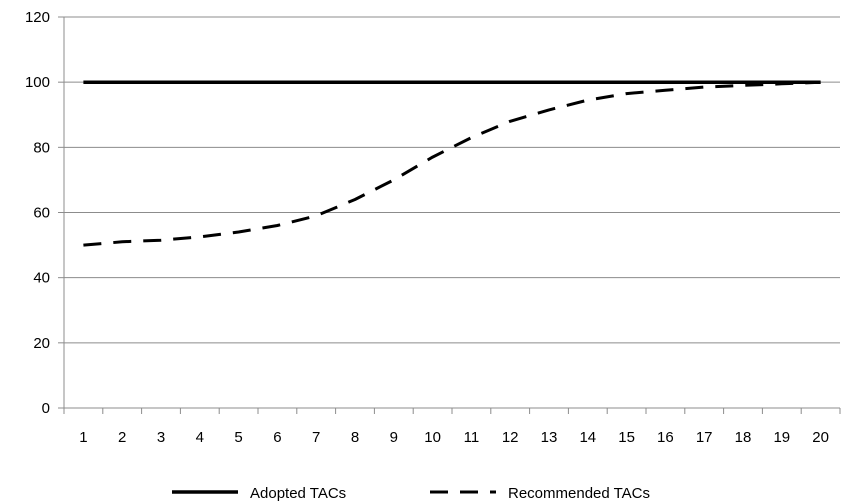  What do you see at coordinates (37, 17) in the screenshot?
I see `y-tick-label-120: 120` at bounding box center [37, 17].